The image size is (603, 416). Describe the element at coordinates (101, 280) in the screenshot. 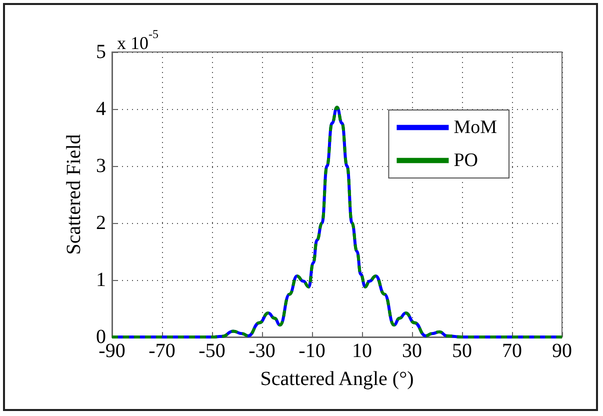

I see `y-tick-label: 1` at that location.